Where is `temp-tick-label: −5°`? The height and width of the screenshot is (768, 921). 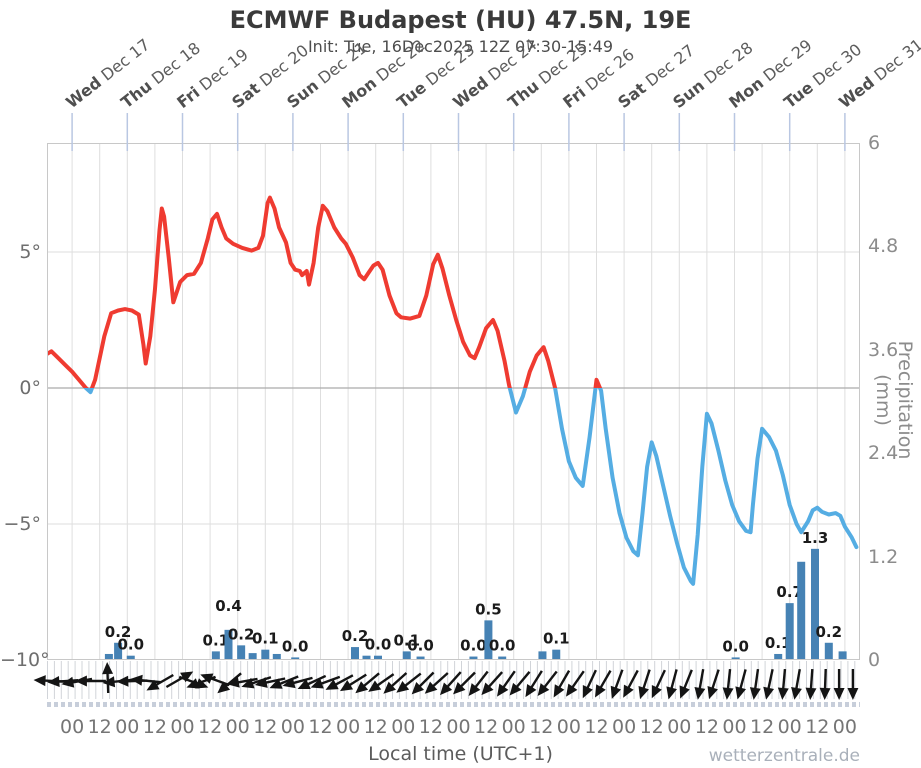 temp-tick-label: −5° is located at coordinates (22, 524).